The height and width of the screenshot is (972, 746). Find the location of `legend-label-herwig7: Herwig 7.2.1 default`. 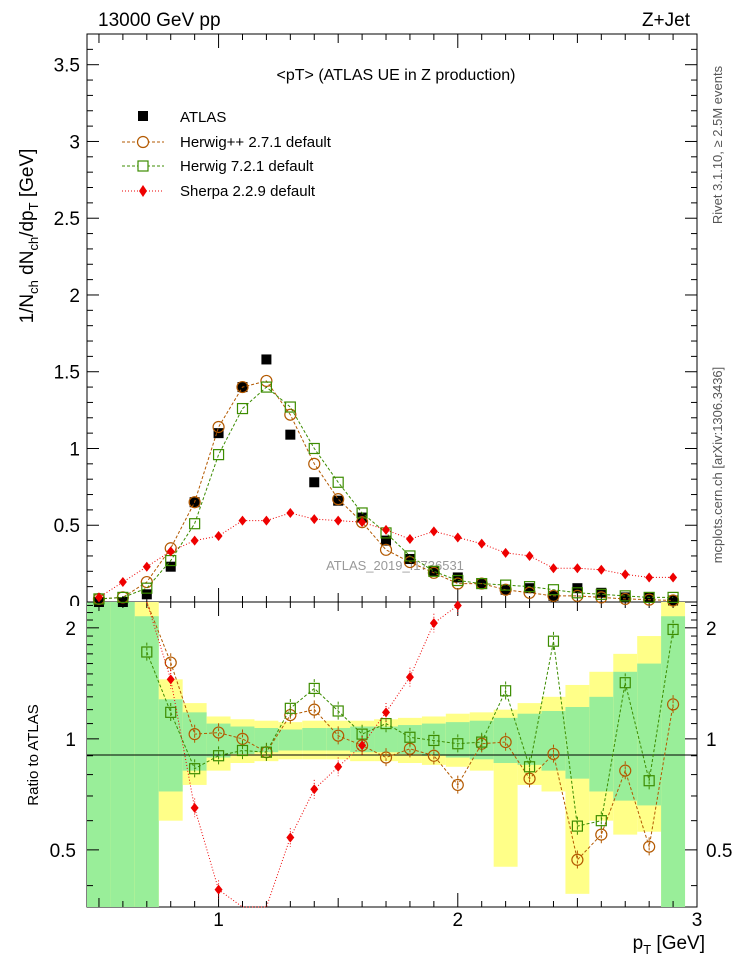

legend-label-herwig7: Herwig 7.2.1 default is located at coordinates (247, 166).